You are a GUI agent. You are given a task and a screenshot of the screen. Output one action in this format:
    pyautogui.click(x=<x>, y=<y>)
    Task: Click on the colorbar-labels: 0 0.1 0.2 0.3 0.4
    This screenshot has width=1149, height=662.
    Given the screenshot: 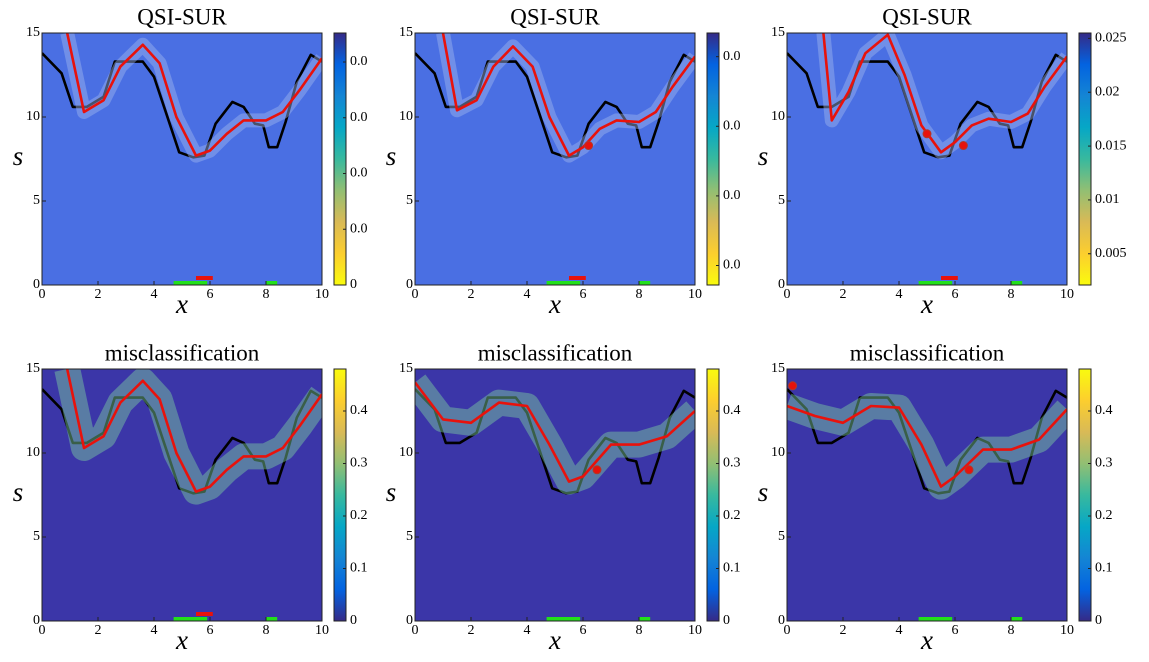 What is the action you would take?
    pyautogui.click(x=1104, y=515)
    